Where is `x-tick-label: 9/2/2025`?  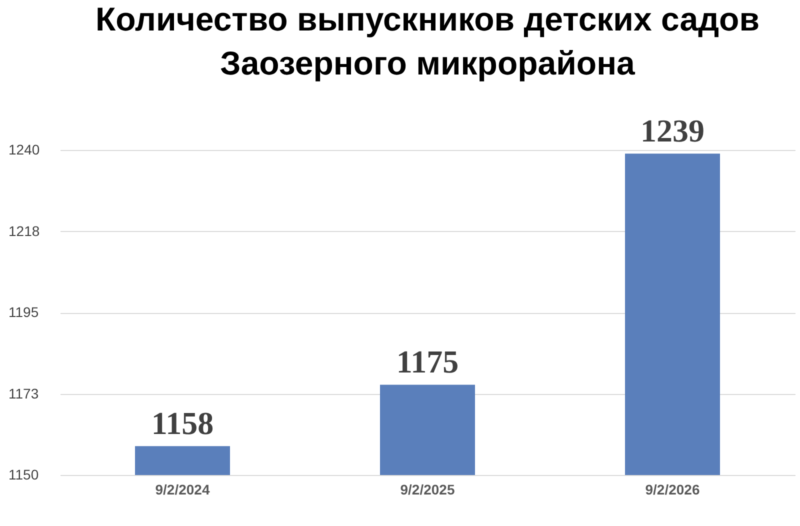 x-tick-label: 9/2/2025 is located at coordinates (427, 490).